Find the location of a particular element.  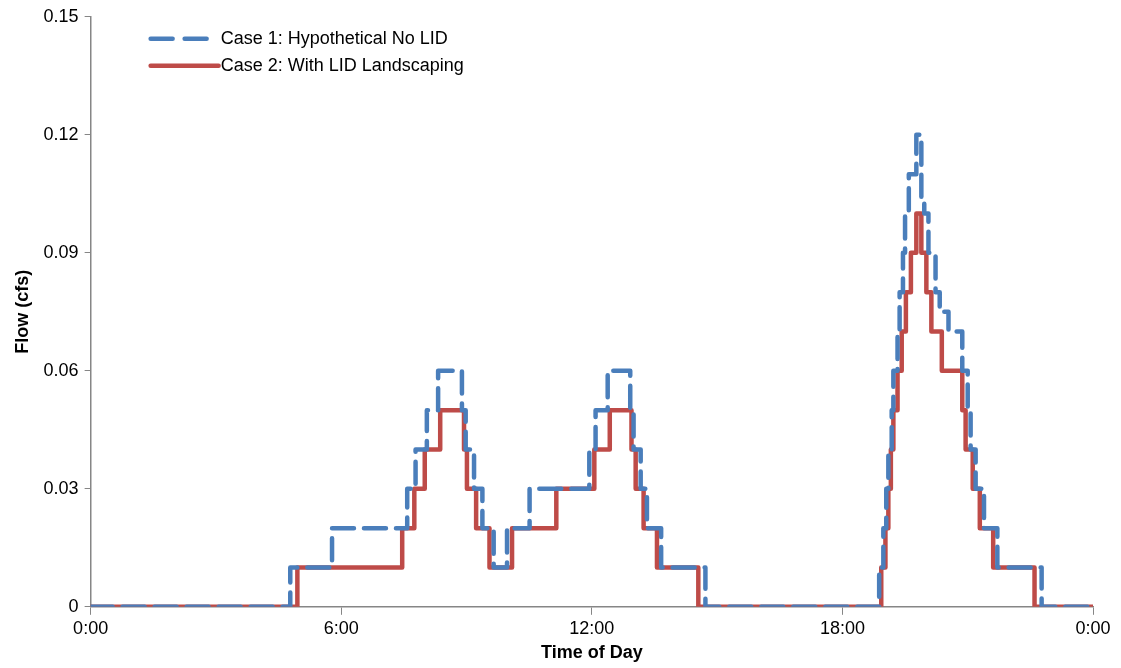

x-tick-label: 12:00 is located at coordinates (592, 627).